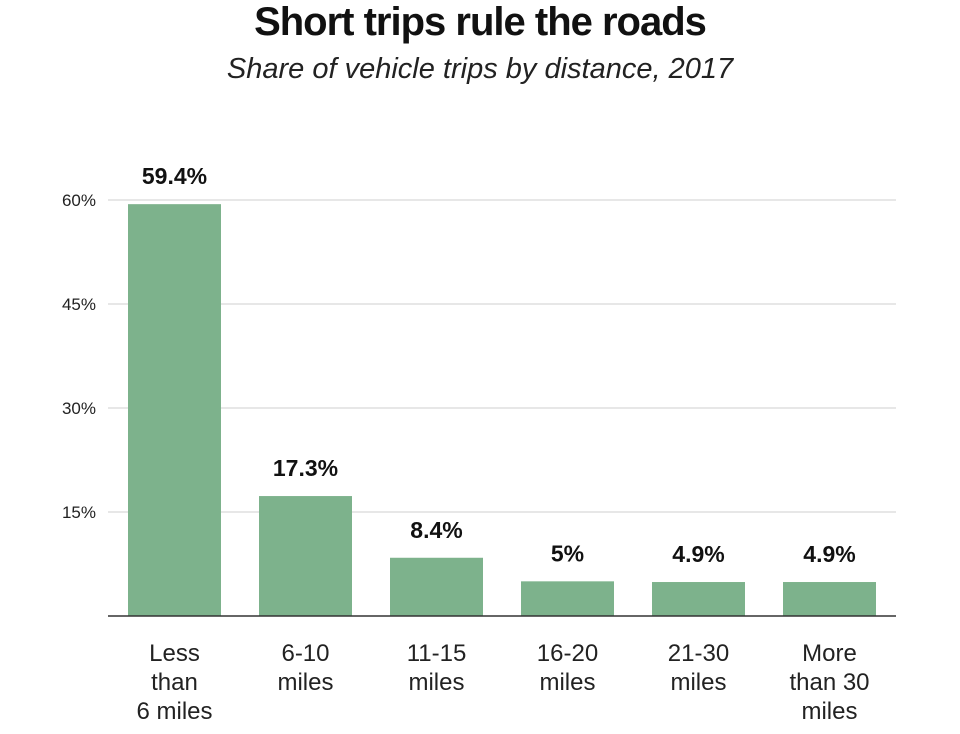 The width and height of the screenshot is (960, 734). Describe the element at coordinates (480, 22) in the screenshot. I see `chart-title: Short trips rule the roads` at that location.